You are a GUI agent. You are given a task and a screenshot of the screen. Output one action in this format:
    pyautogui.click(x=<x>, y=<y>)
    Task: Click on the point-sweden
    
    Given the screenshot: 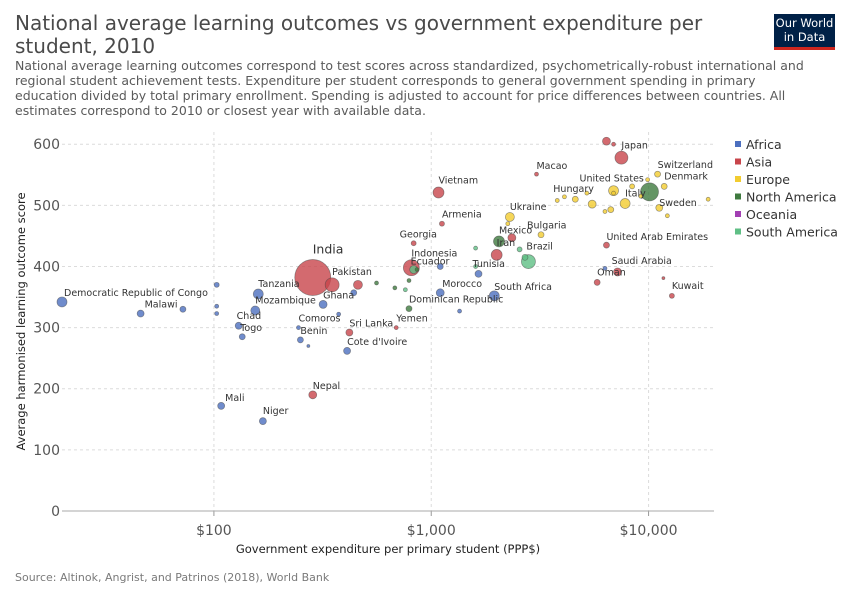 What is the action you would take?
    pyautogui.click(x=659, y=207)
    